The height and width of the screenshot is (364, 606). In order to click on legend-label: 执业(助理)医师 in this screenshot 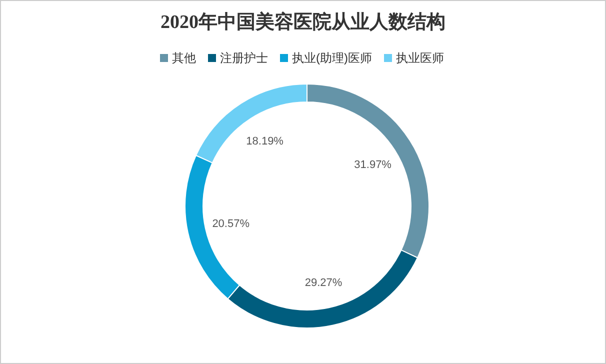, I will do `click(332, 58)`.